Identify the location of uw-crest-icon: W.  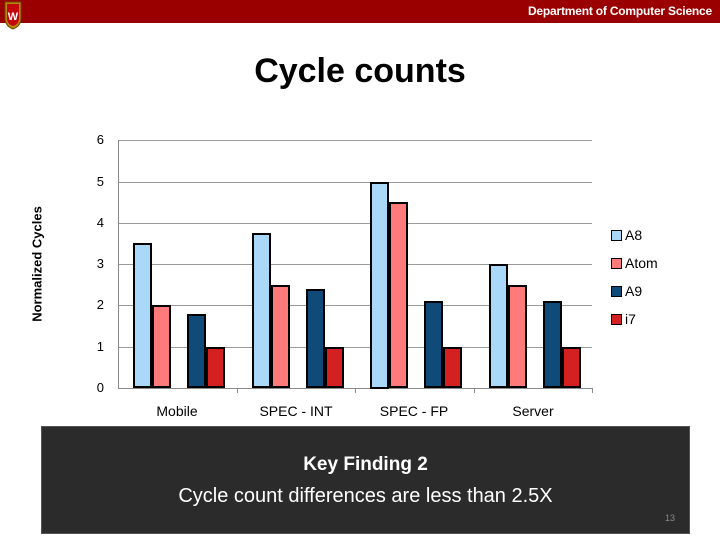
(13, 15).